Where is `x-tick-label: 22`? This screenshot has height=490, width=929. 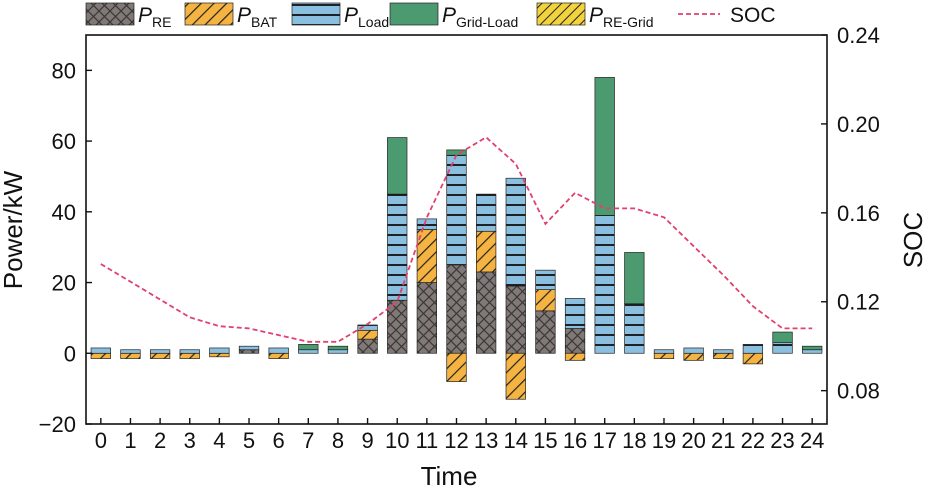
x-tick-label: 22 is located at coordinates (753, 440).